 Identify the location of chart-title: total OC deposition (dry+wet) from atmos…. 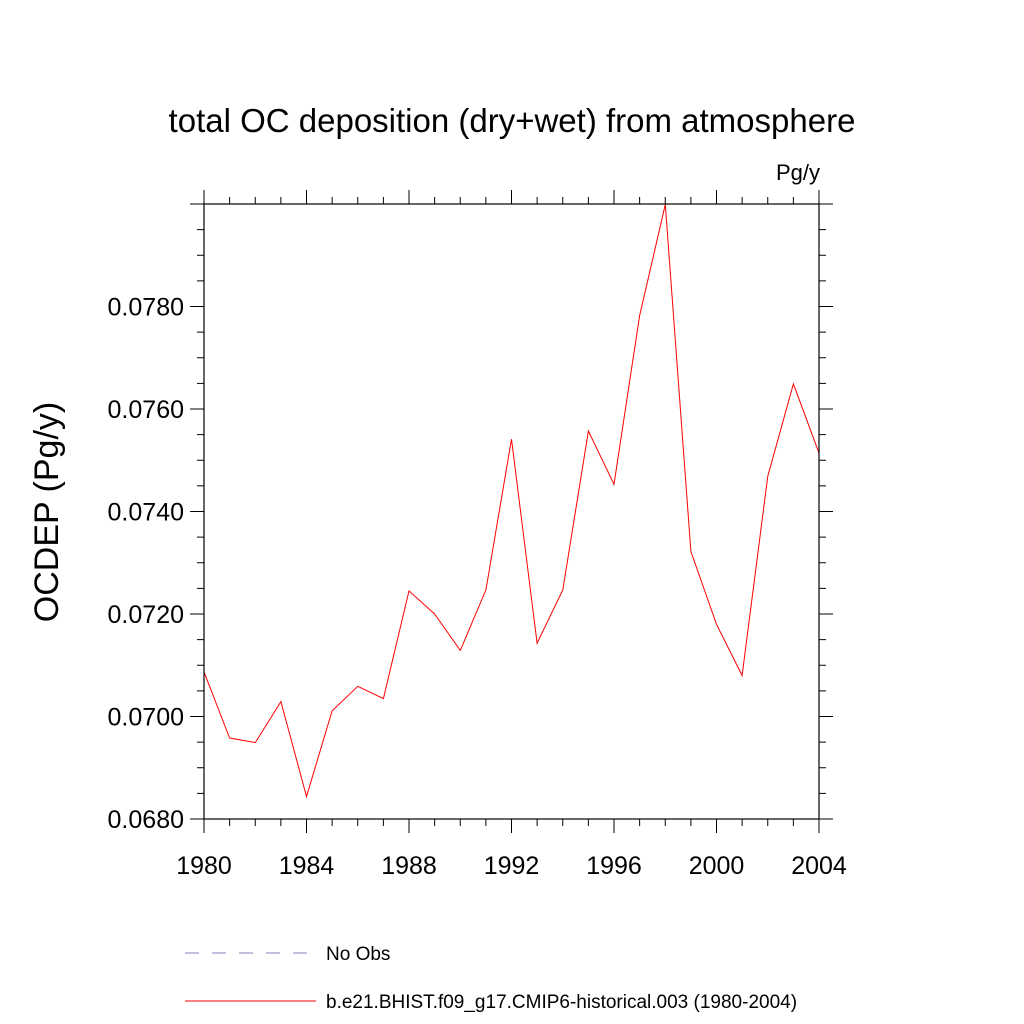
(512, 120).